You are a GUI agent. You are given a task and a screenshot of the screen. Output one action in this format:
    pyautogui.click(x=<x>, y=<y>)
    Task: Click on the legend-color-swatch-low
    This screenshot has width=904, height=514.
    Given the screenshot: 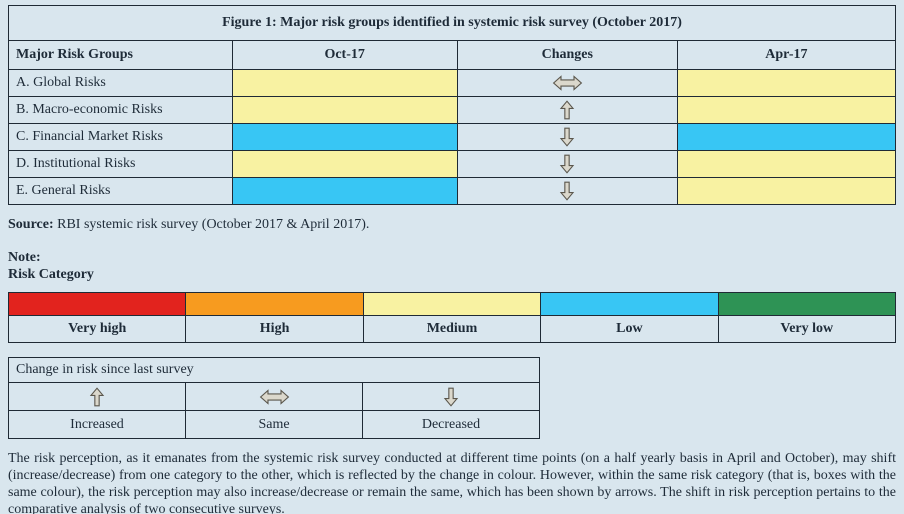 What is the action you would take?
    pyautogui.click(x=629, y=304)
    